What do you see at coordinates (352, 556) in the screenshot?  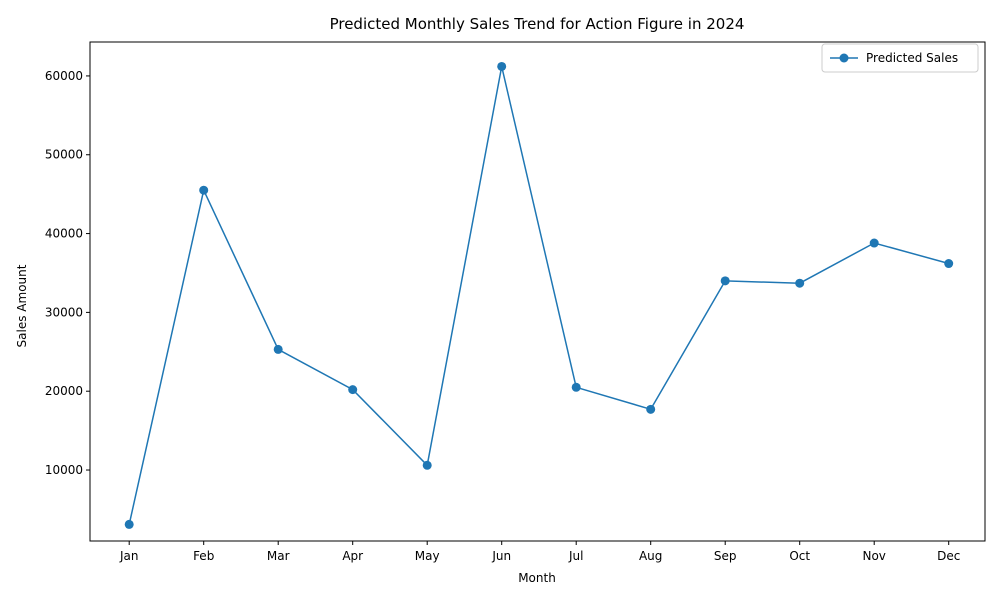 I see `x-tick-label: Apr` at bounding box center [352, 556].